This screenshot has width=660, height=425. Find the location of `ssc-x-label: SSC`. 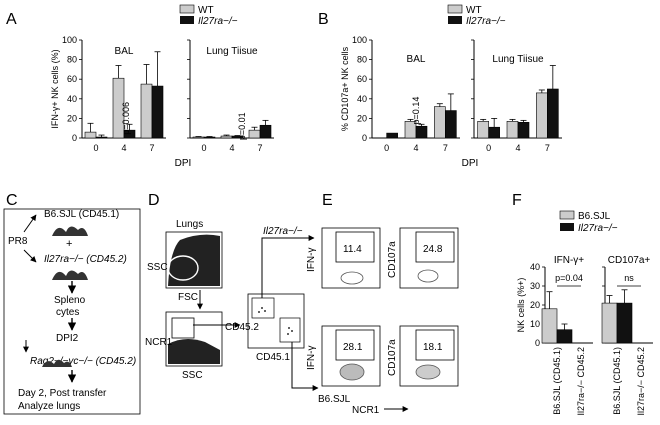

ssc-x-label: SSC is located at coordinates (192, 375).